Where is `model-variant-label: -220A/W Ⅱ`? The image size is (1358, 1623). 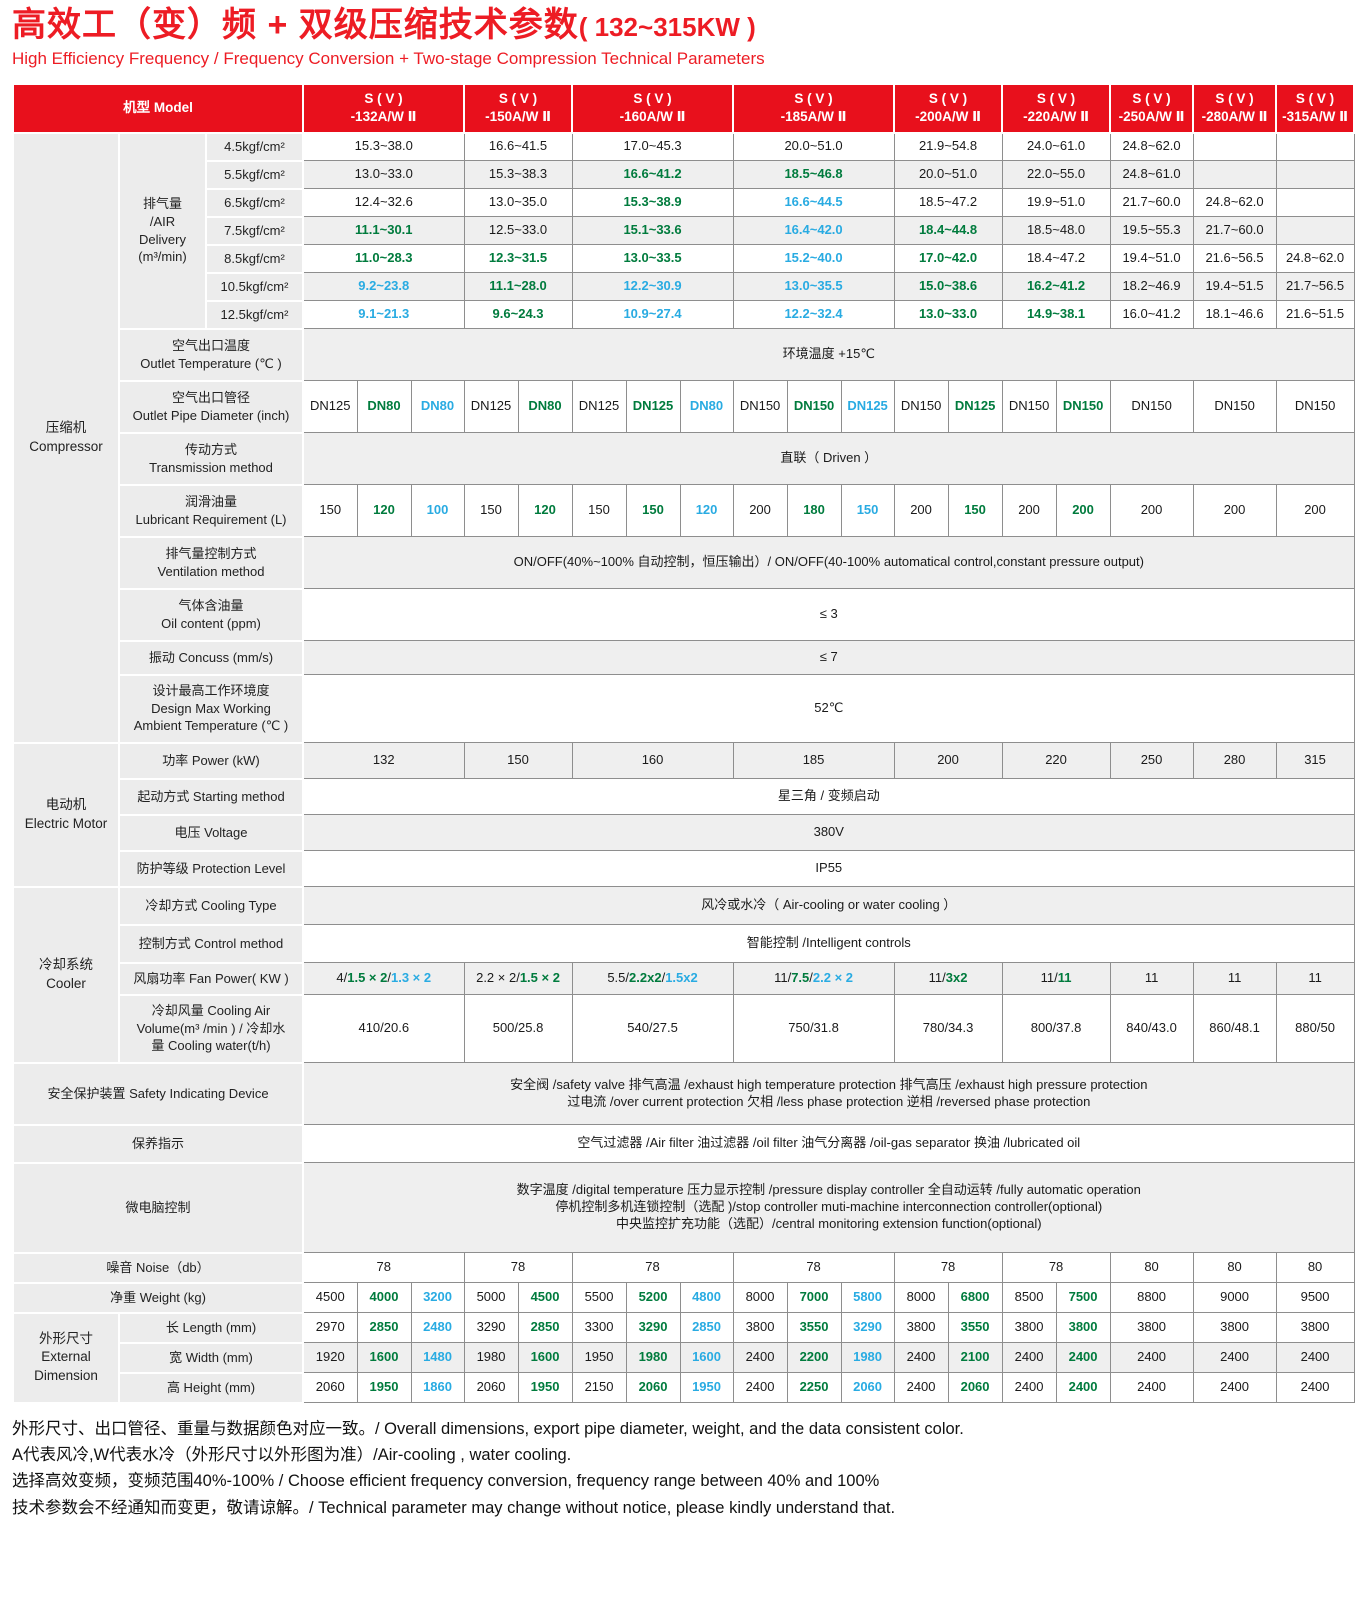 model-variant-label: -220A/W Ⅱ is located at coordinates (1056, 117).